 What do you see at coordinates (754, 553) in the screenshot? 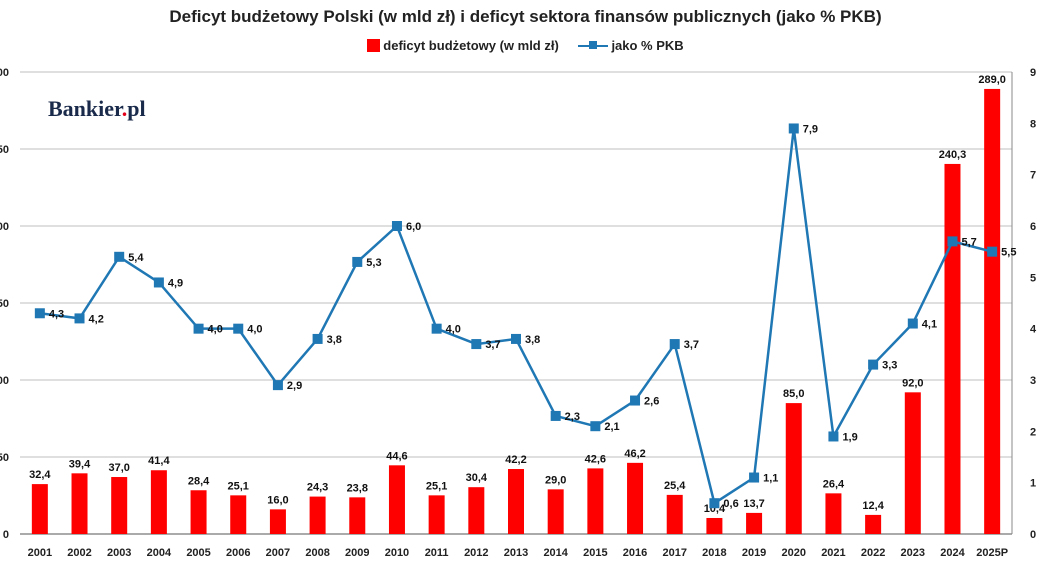
I see `x-tick-label: 2019` at bounding box center [754, 553].